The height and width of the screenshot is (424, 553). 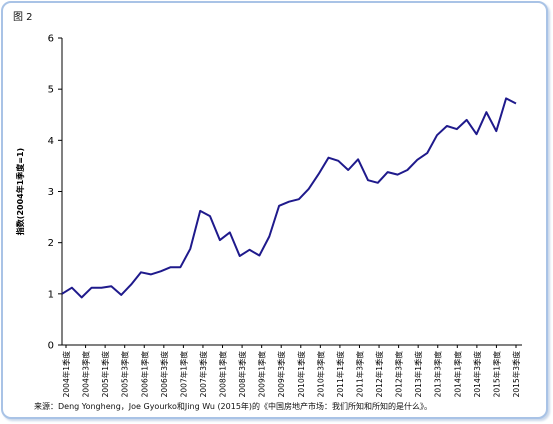 I want to click on x-tick-label: 2011年3季度, so click(x=359, y=374).